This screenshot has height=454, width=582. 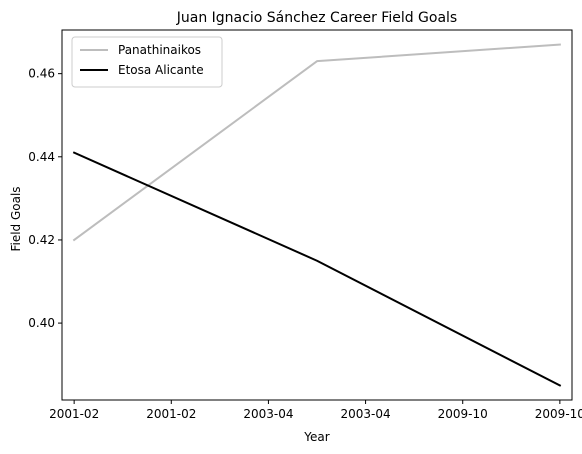 What do you see at coordinates (316, 18) in the screenshot?
I see `chart-title: Juan Ignacio Sánchez Career Field Goals` at bounding box center [316, 18].